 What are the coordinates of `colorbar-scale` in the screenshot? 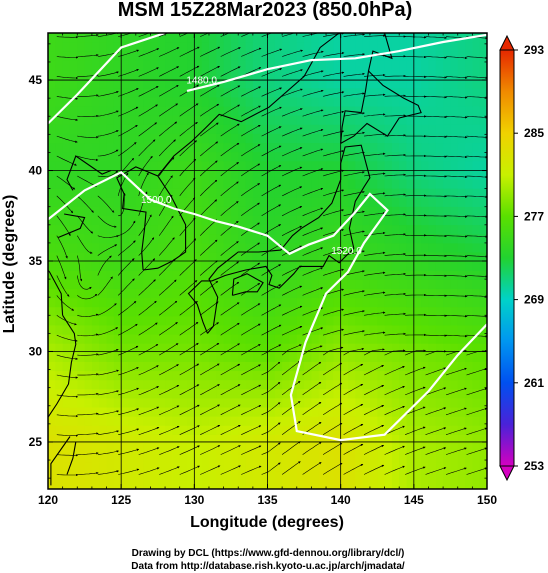 It's located at (507, 258).